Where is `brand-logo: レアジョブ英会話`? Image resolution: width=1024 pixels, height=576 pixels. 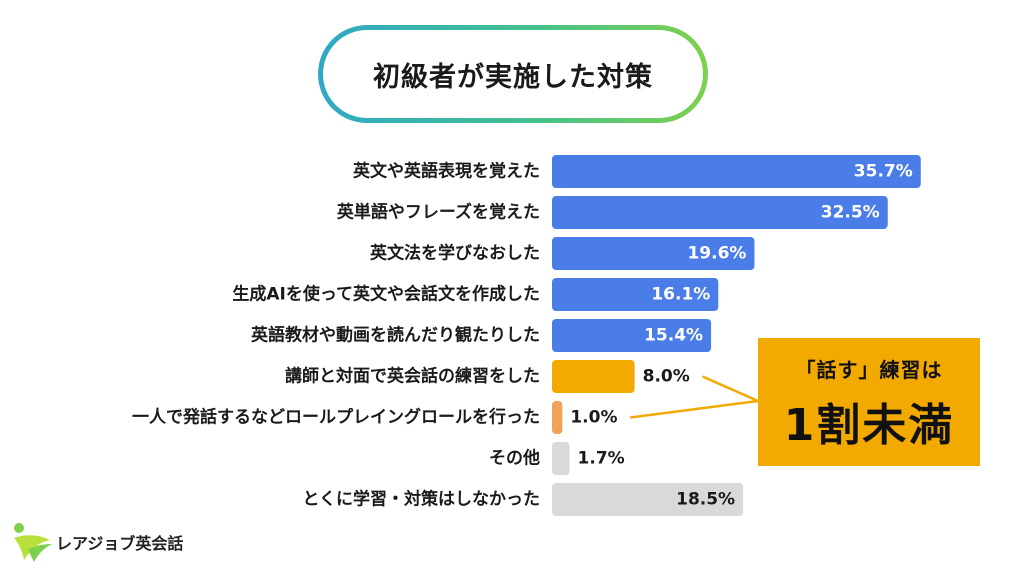 brand-logo: レアジョブ英会話 is located at coordinates (96, 542).